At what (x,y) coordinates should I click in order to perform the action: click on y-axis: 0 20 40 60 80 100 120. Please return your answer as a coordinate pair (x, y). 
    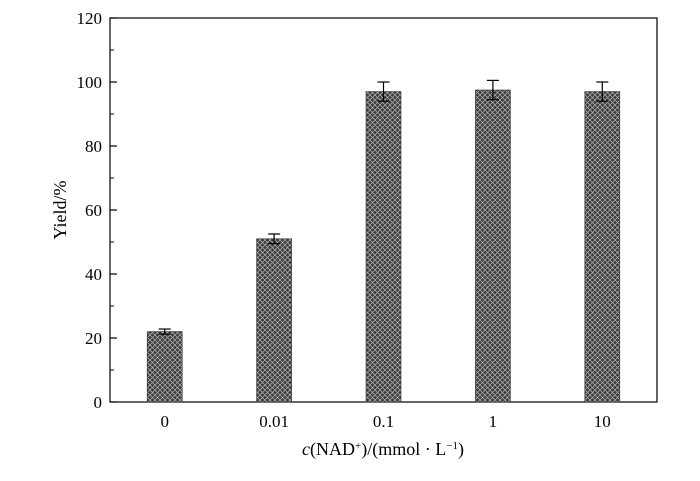
    Looking at the image, I should click on (97, 210).